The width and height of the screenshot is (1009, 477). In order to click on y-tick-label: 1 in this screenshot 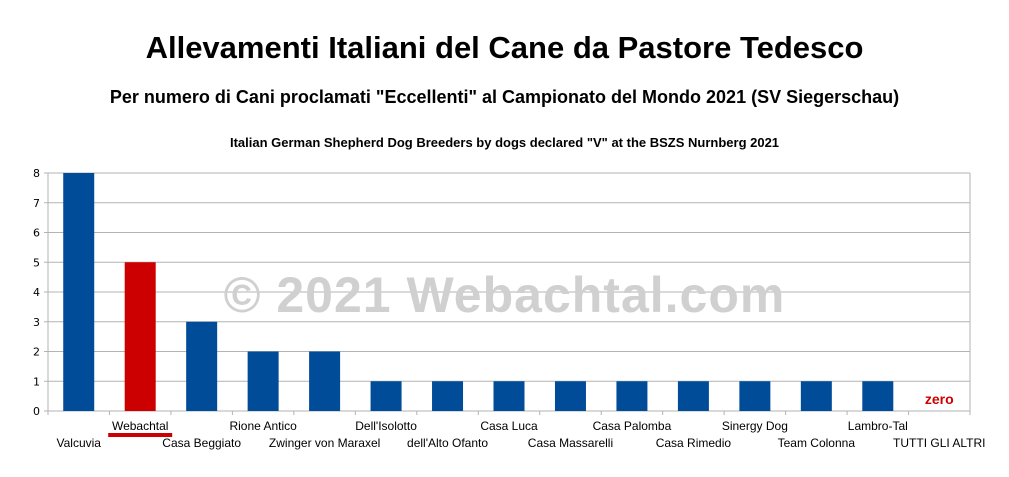, I will do `click(36, 381)`.